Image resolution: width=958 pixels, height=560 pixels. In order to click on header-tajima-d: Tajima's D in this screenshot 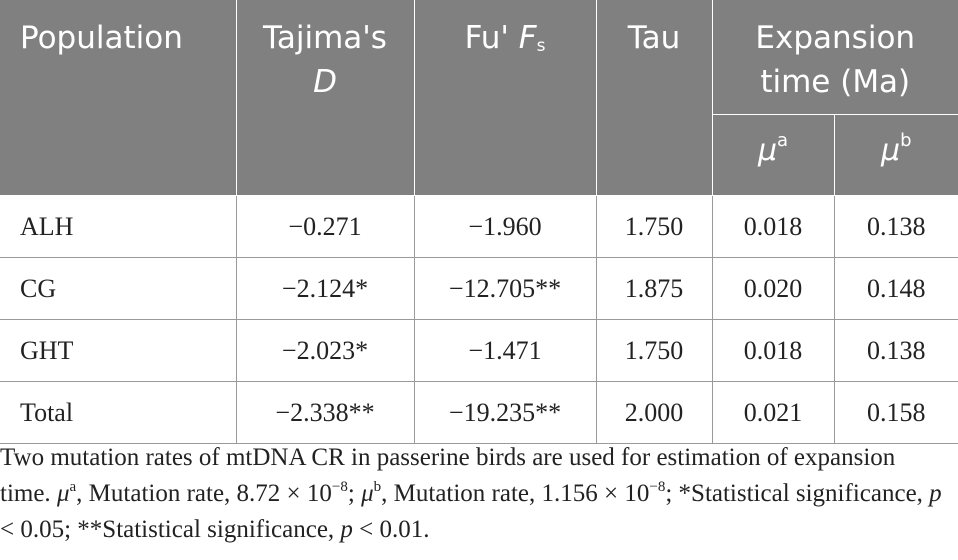, I will do `click(325, 98)`.